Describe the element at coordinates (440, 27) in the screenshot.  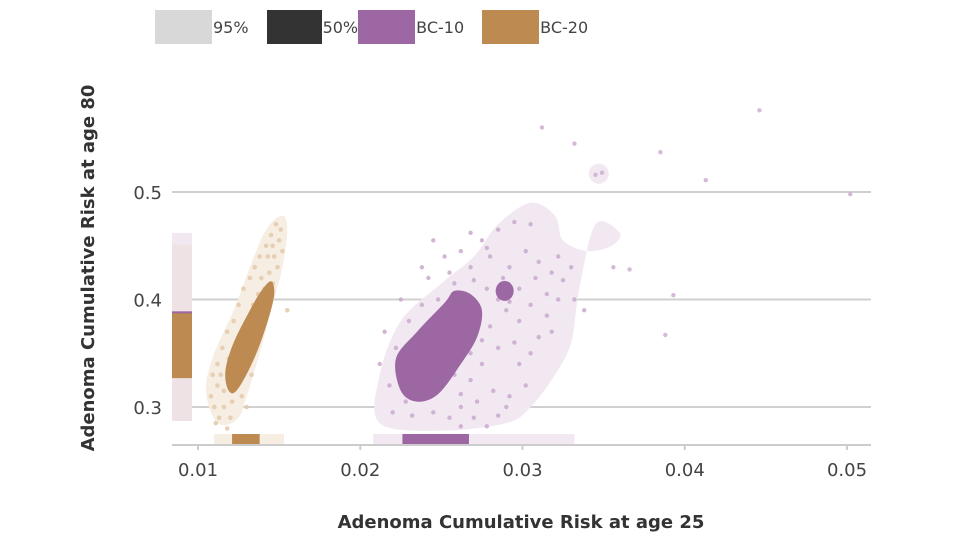
I see `legend-label-bc10: BC-10` at that location.